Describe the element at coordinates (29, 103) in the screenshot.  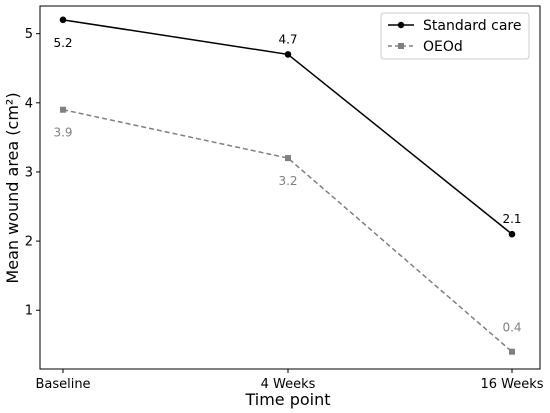
I see `y-tick-label: 4` at that location.